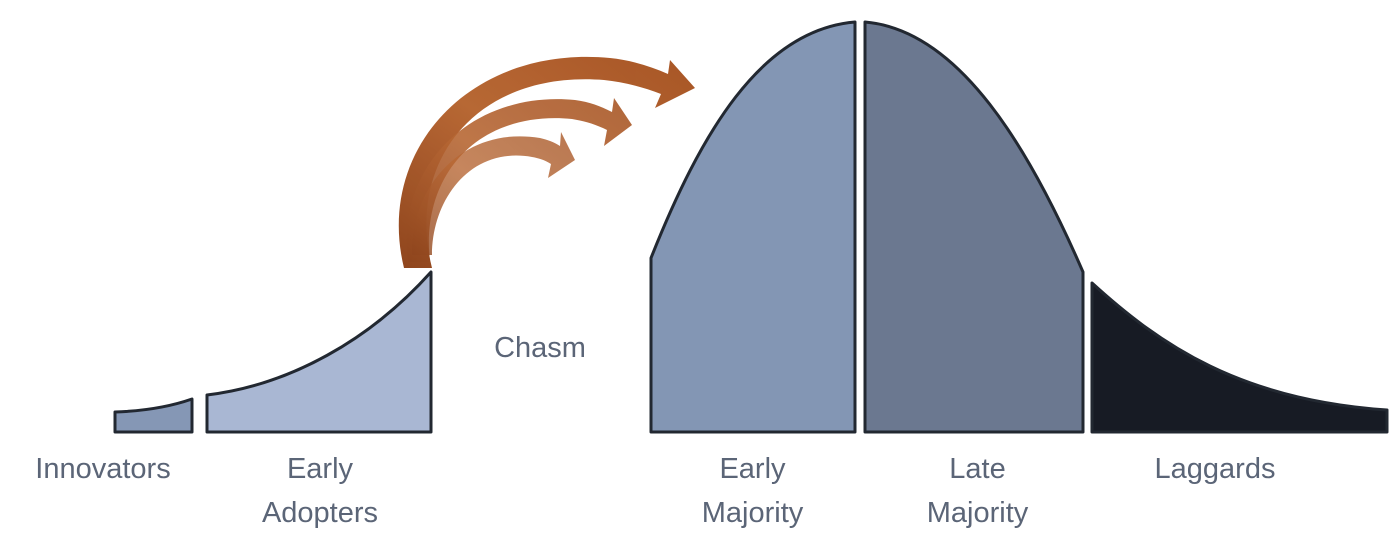  What do you see at coordinates (320, 513) in the screenshot?
I see `early-adopters-label-line2: Adopters` at bounding box center [320, 513].